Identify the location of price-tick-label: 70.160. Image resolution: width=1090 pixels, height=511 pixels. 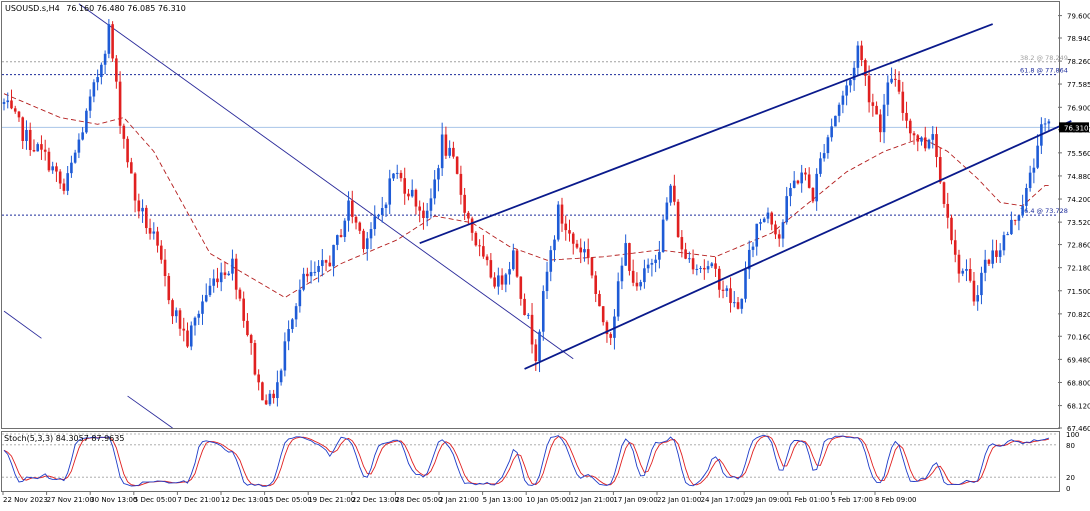
(1078, 337).